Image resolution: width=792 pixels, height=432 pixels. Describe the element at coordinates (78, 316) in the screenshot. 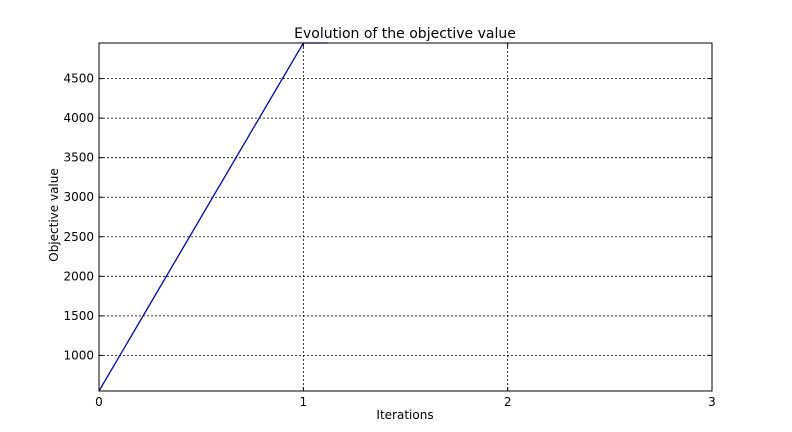

I see `y-tick-label: 1500` at that location.